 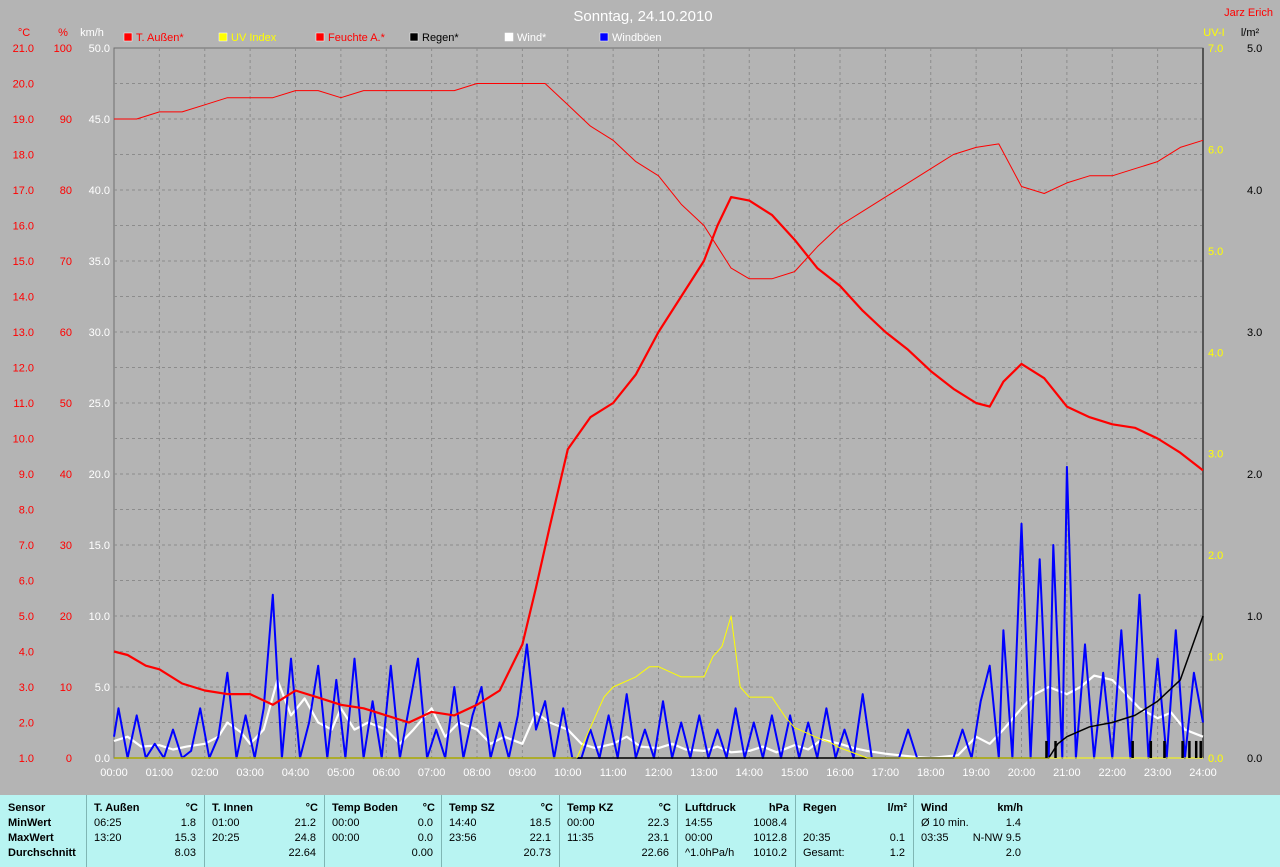 What do you see at coordinates (23, 49) in the screenshot?
I see `temp-tick-label: 21.0` at bounding box center [23, 49].